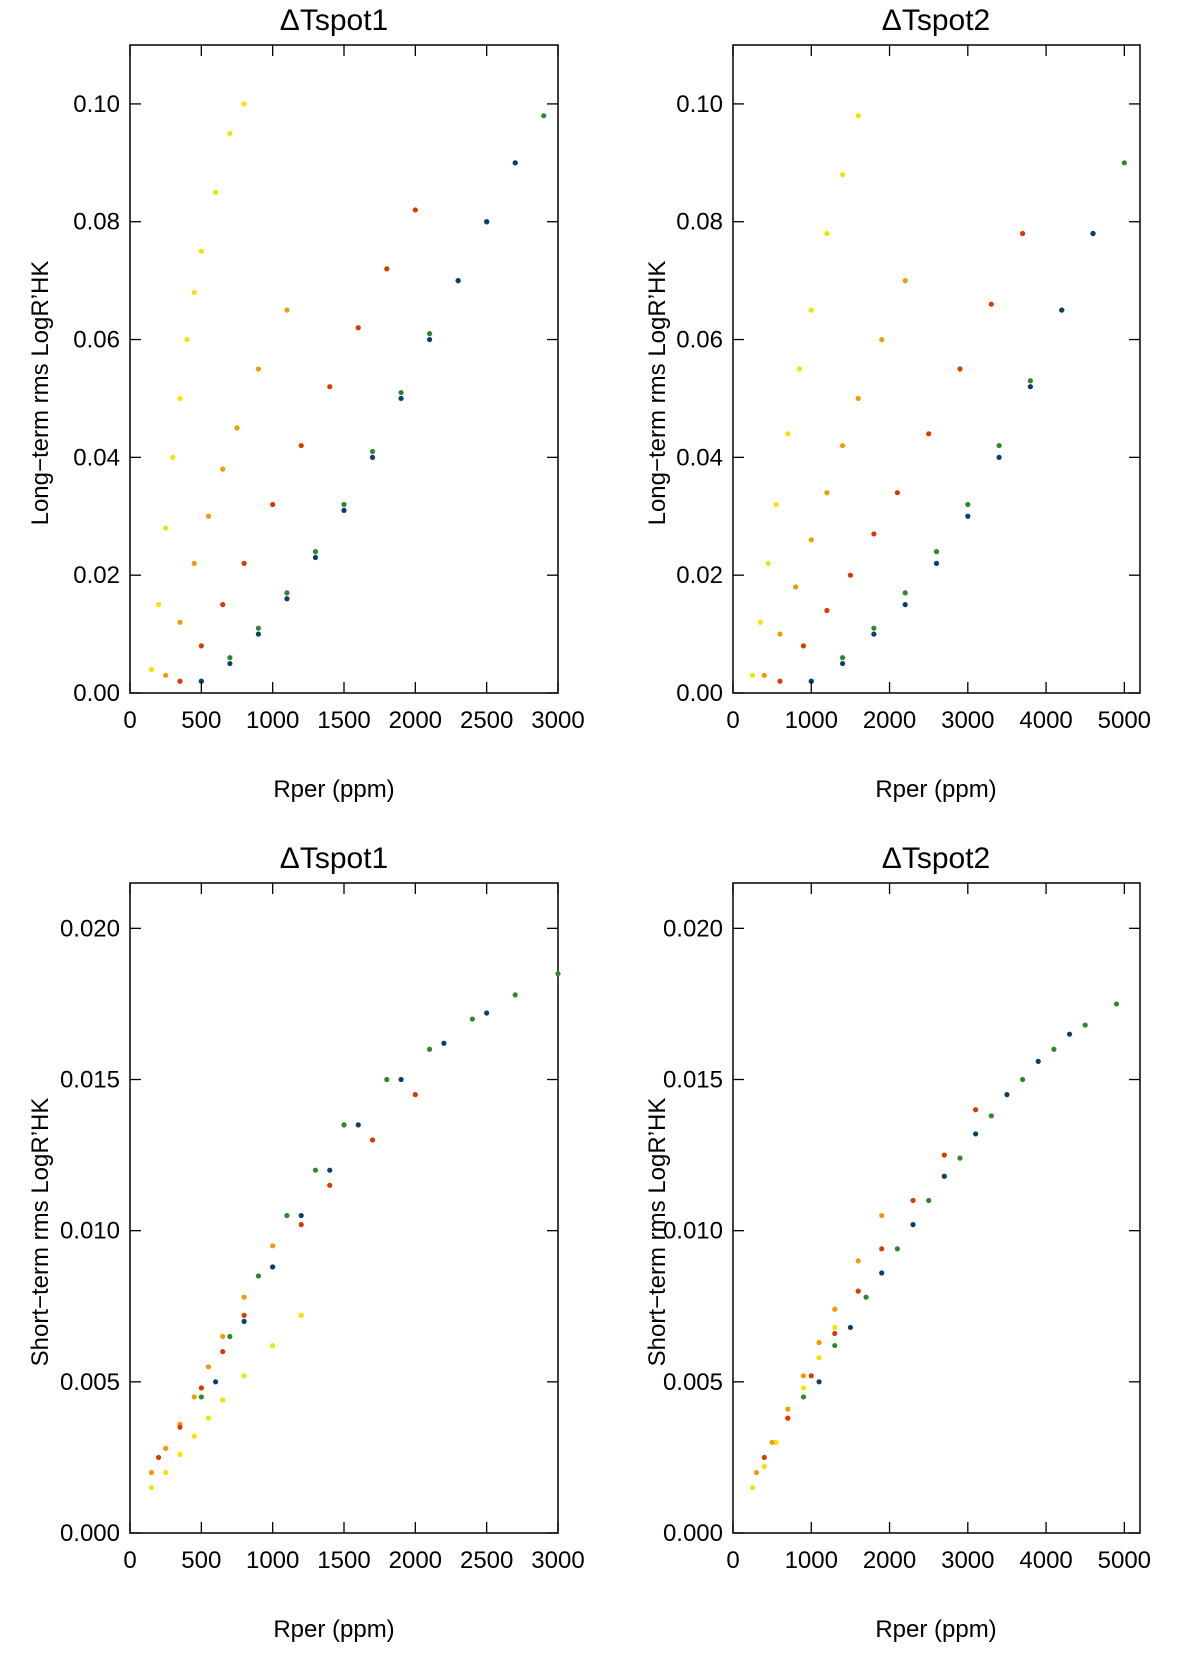  What do you see at coordinates (415, 720) in the screenshot?
I see `x-tick-label: 2000` at bounding box center [415, 720].